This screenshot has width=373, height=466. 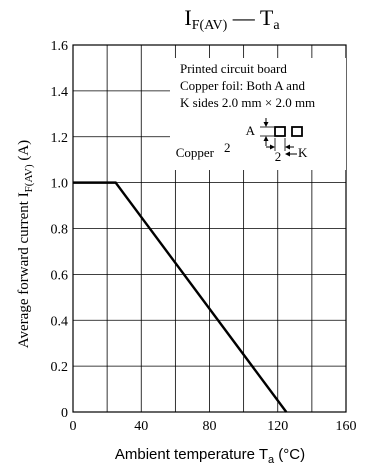 What do you see at coordinates (24, 270) in the screenshot?
I see `ylabel-text: Average forward current I` at bounding box center [24, 270].